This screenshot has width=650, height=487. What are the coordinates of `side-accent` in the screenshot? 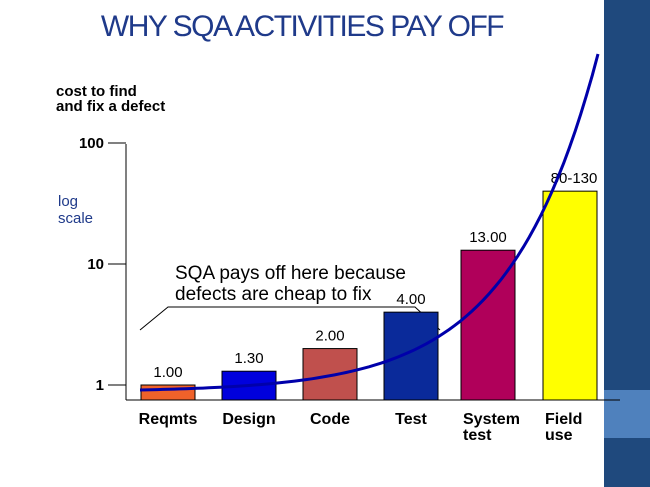 It's located at (627, 414).